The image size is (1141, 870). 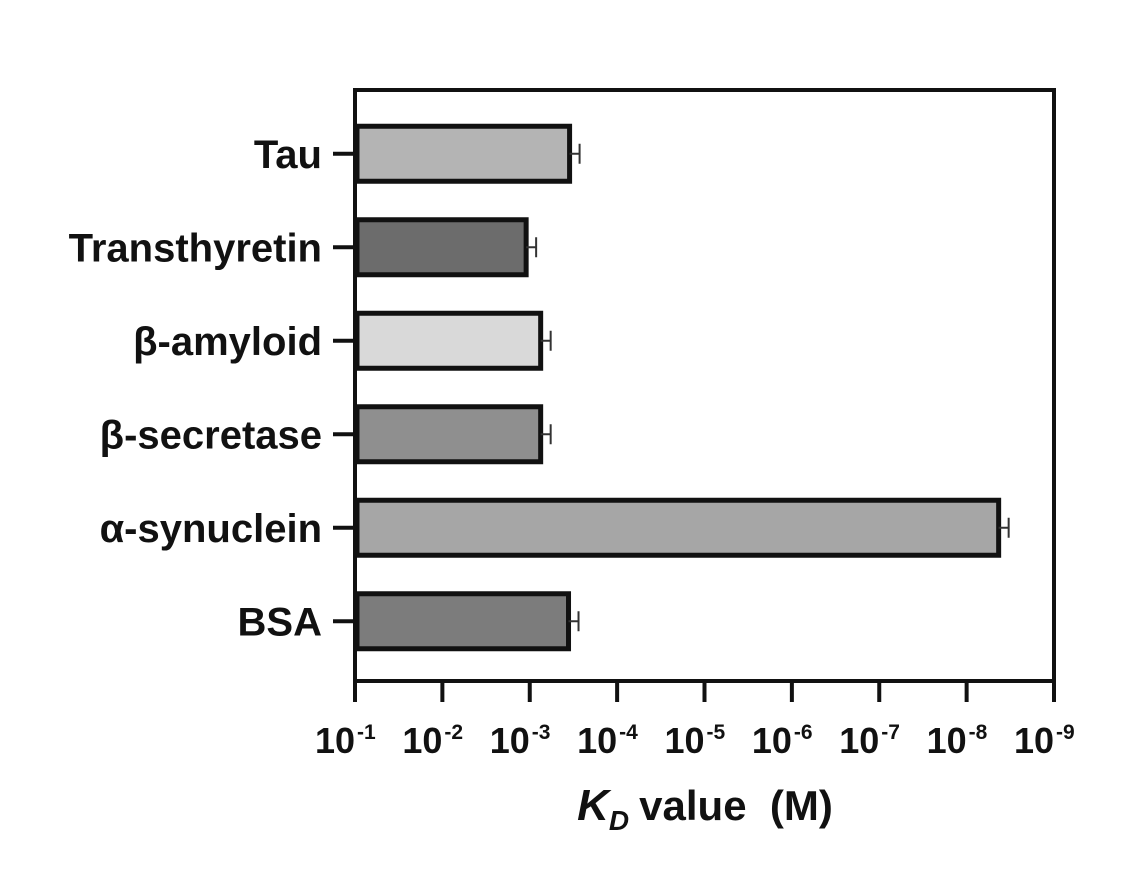 I want to click on x-tick-label-exponent: -1, so click(x=366, y=732).